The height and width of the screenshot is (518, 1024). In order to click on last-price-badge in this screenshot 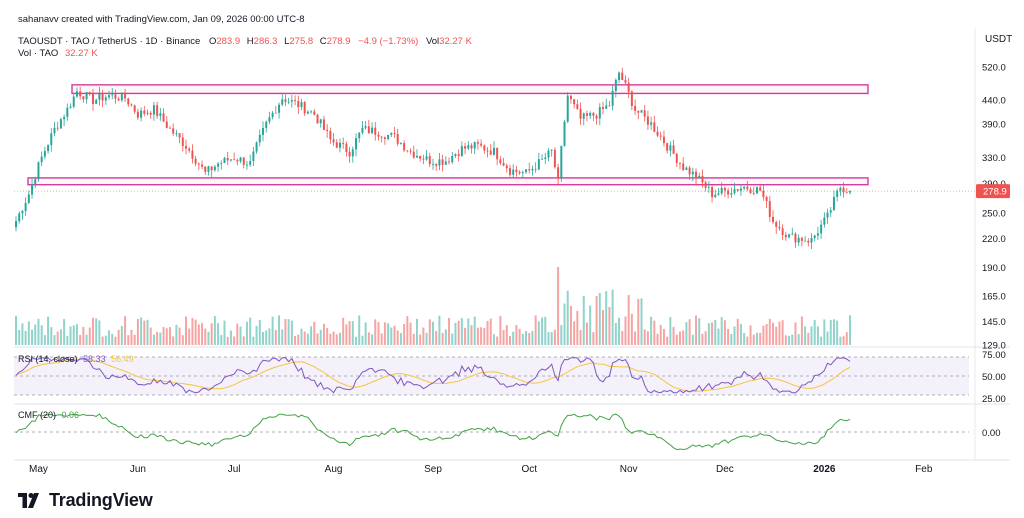, I will do `click(993, 191)`.